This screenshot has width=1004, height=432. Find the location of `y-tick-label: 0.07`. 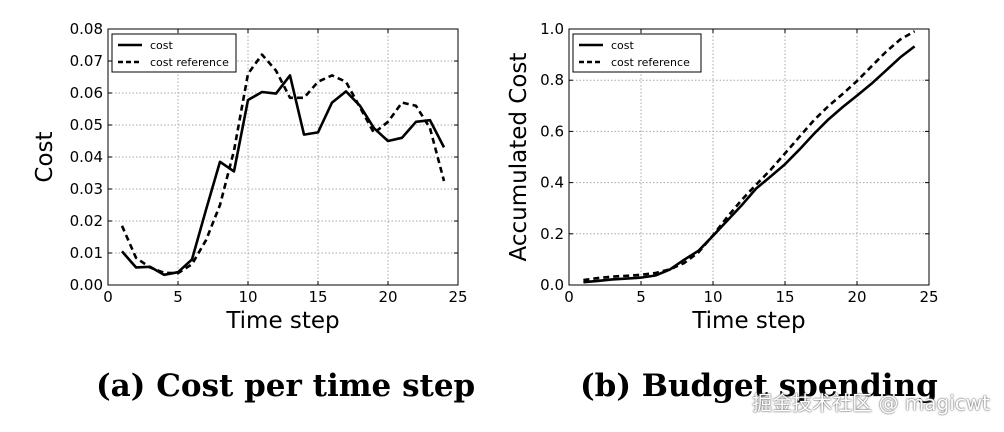

y-tick-label: 0.07 is located at coordinates (86, 61).